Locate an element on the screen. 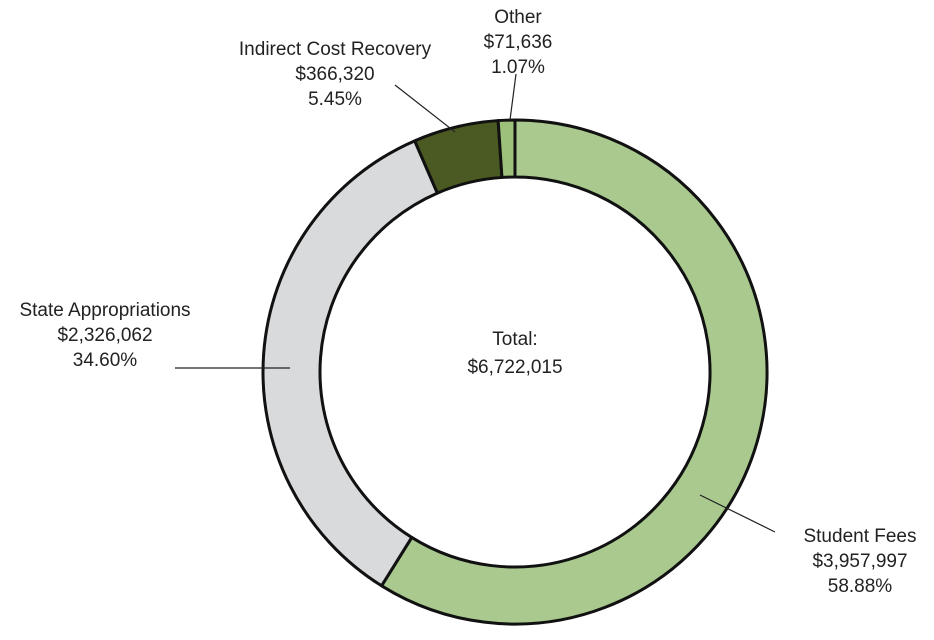  center-label: Total: is located at coordinates (514, 339).